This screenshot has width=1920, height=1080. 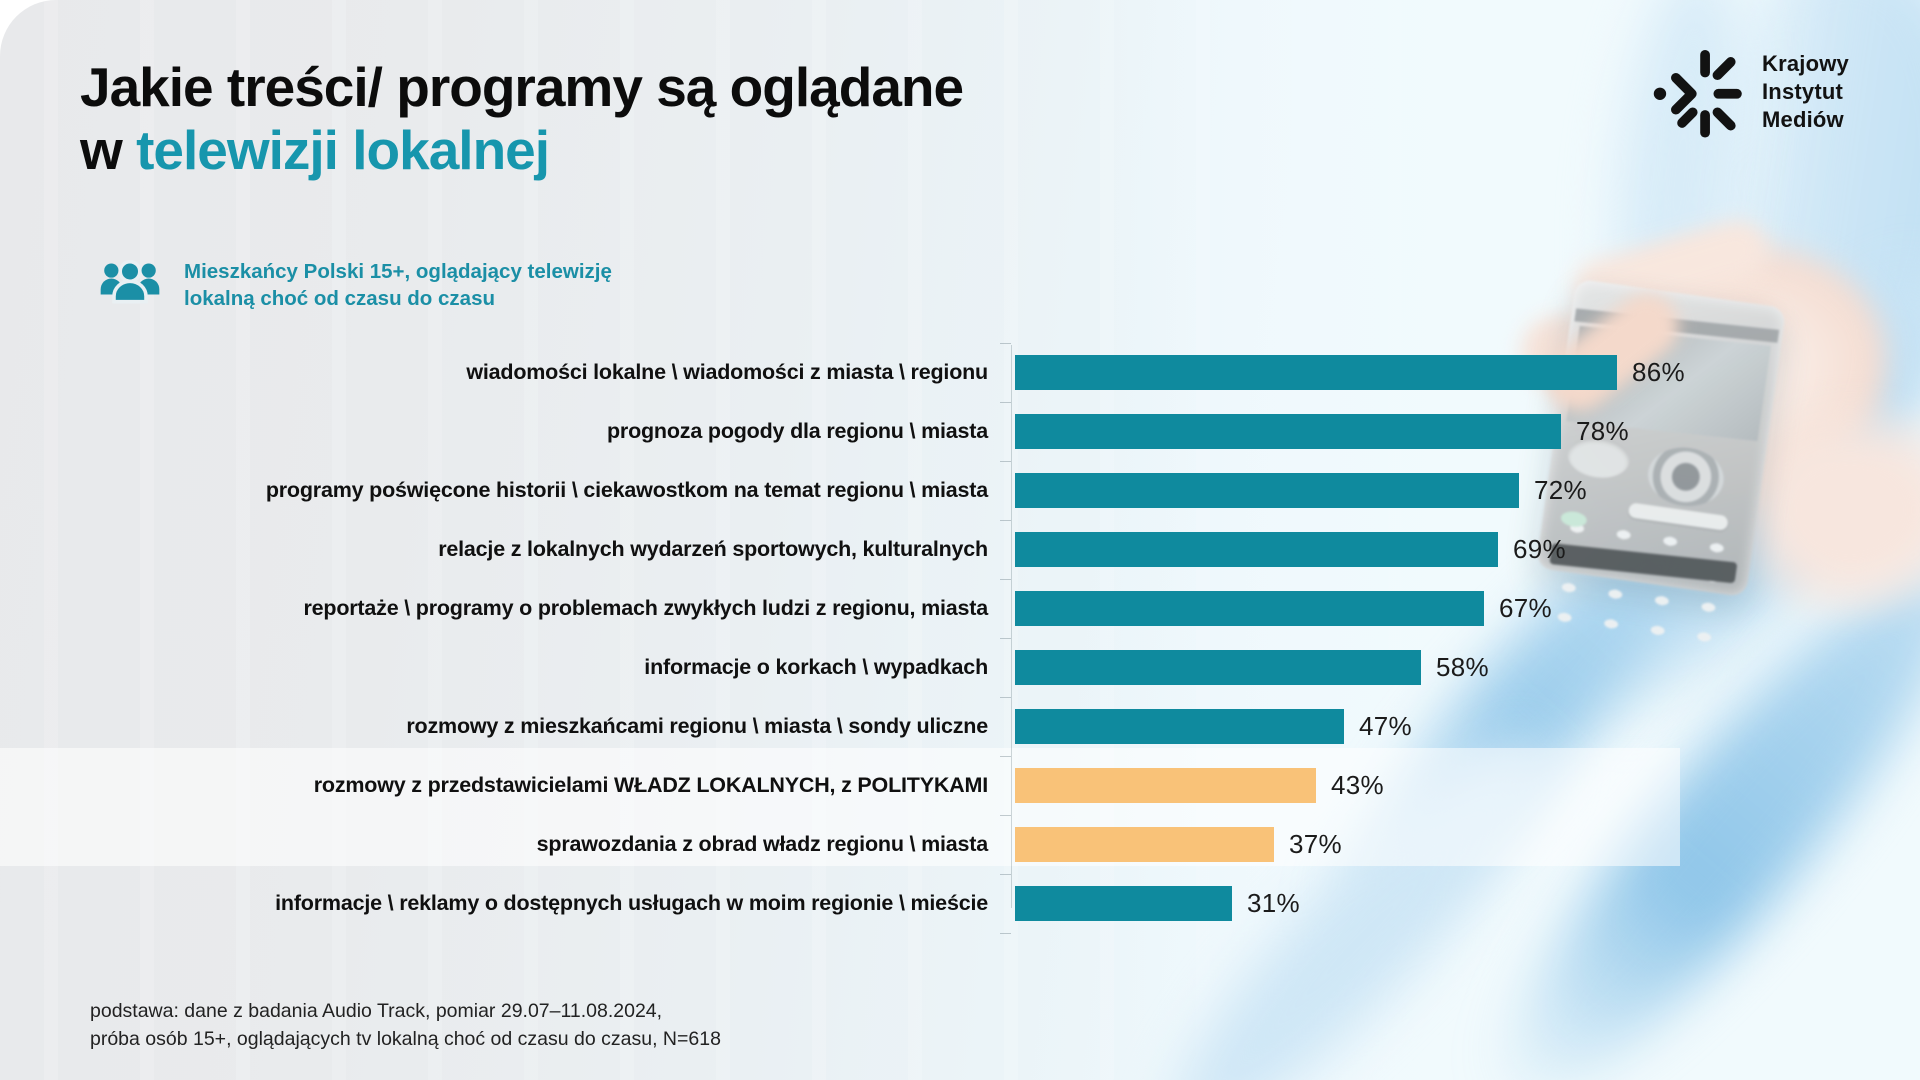 I want to click on bar-label: prognoza pogody dla regionu \ miasta, so click(x=797, y=431).